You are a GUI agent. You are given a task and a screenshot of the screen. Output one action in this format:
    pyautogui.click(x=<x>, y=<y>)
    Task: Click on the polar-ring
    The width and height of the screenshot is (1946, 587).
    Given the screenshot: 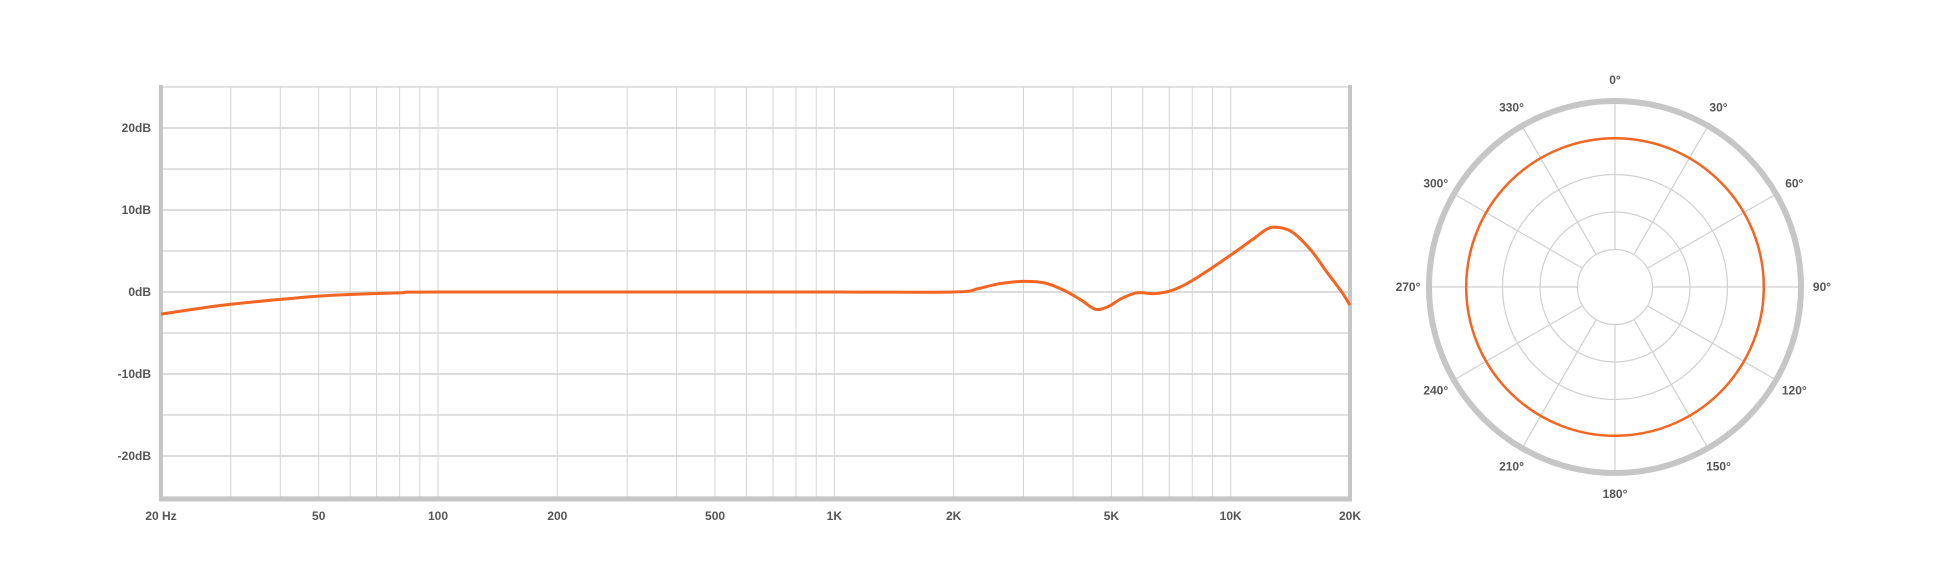 What is the action you would take?
    pyautogui.click(x=1615, y=287)
    